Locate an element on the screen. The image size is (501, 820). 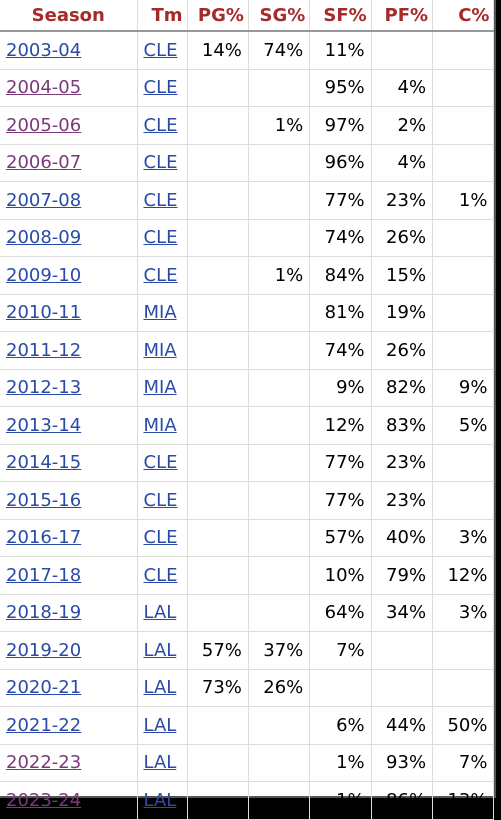
season-link: 2014-15 is located at coordinates (44, 463).